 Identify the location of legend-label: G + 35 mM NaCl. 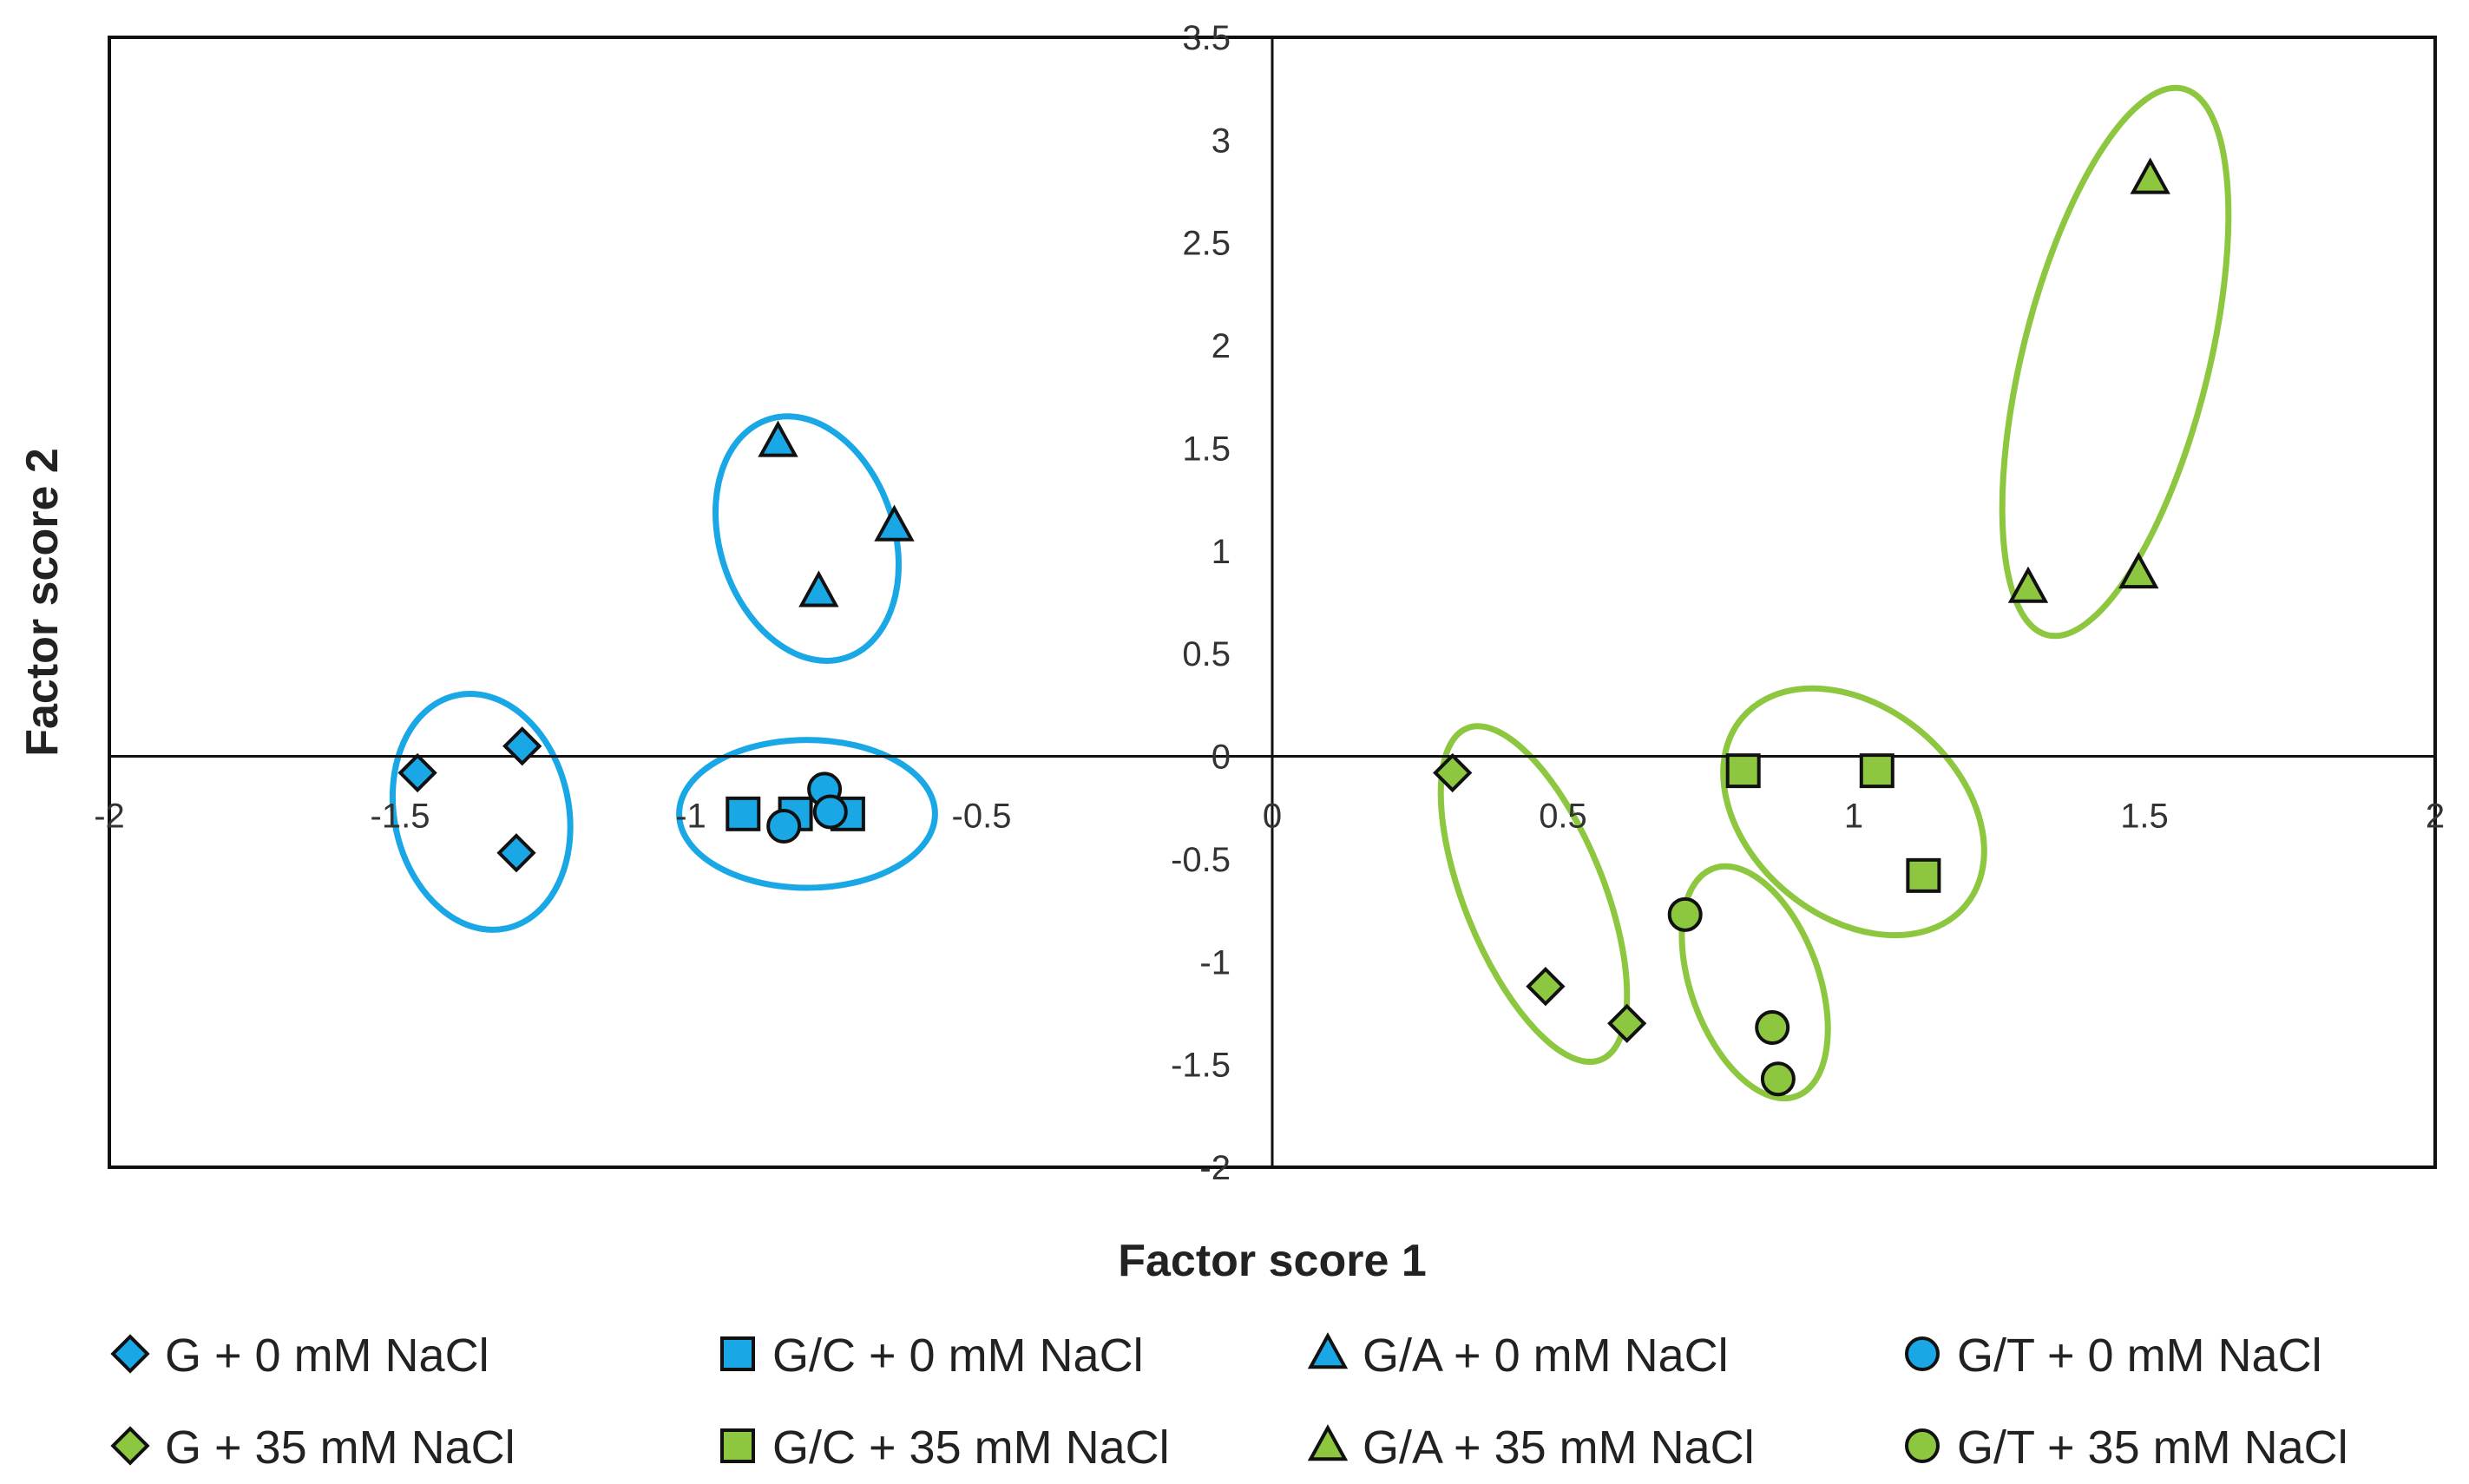
(340, 1448).